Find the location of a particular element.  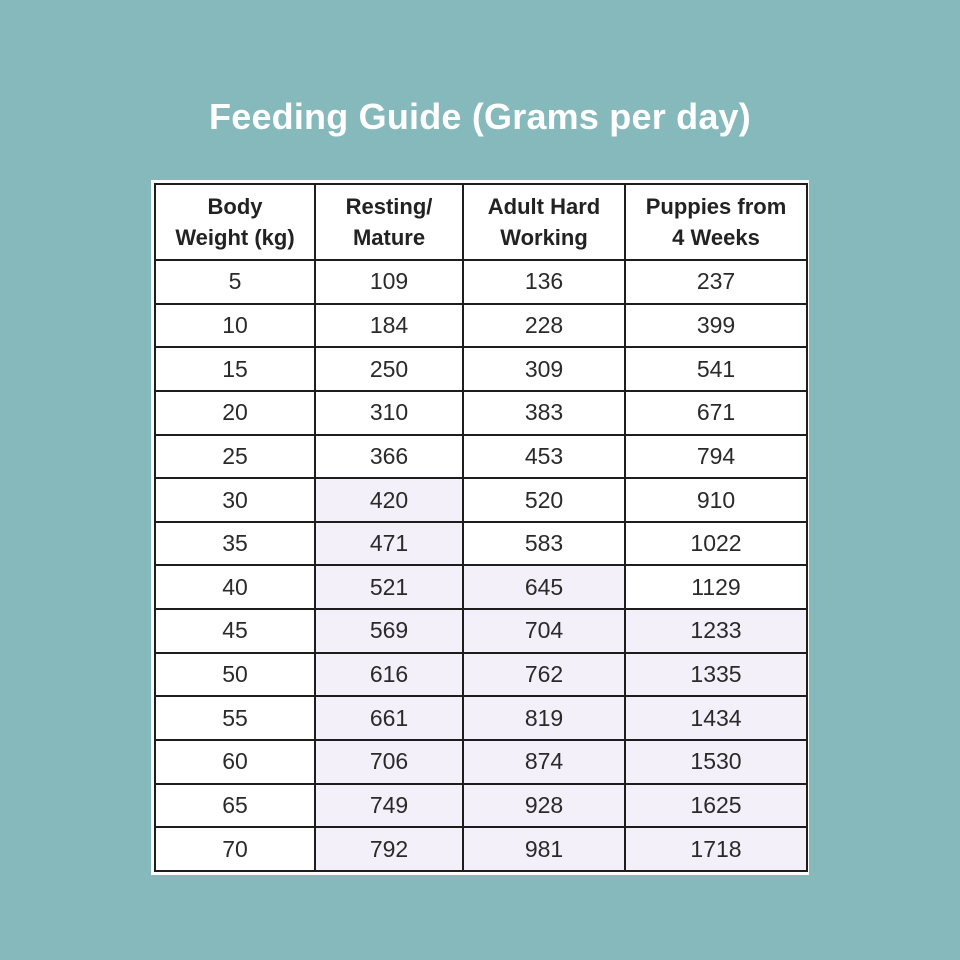

cell-resting-mature: 749 is located at coordinates (389, 805).